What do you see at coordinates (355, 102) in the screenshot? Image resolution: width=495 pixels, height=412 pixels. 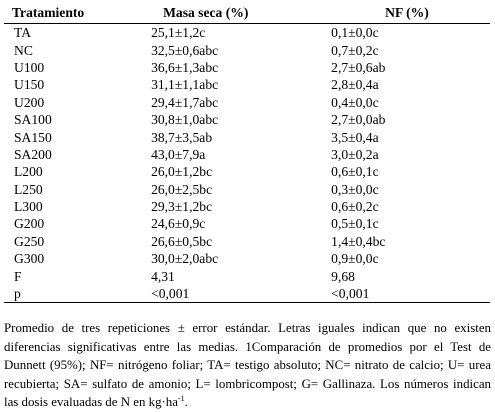 I see `cell-nf: 0,4±0,0c` at bounding box center [355, 102].